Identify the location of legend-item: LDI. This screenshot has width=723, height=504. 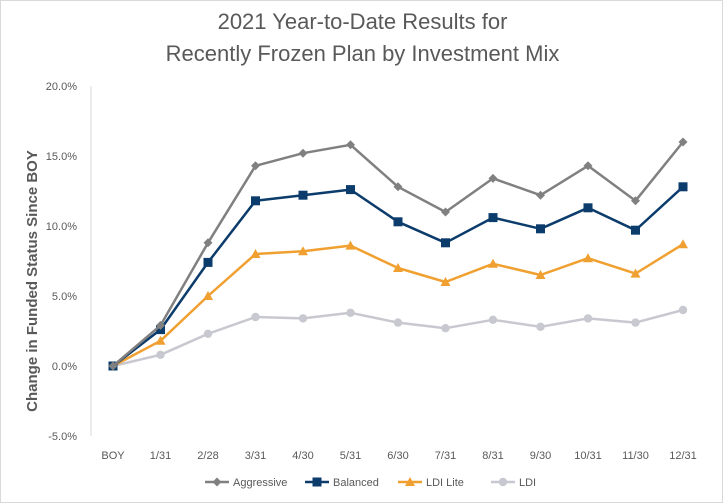
(513, 483).